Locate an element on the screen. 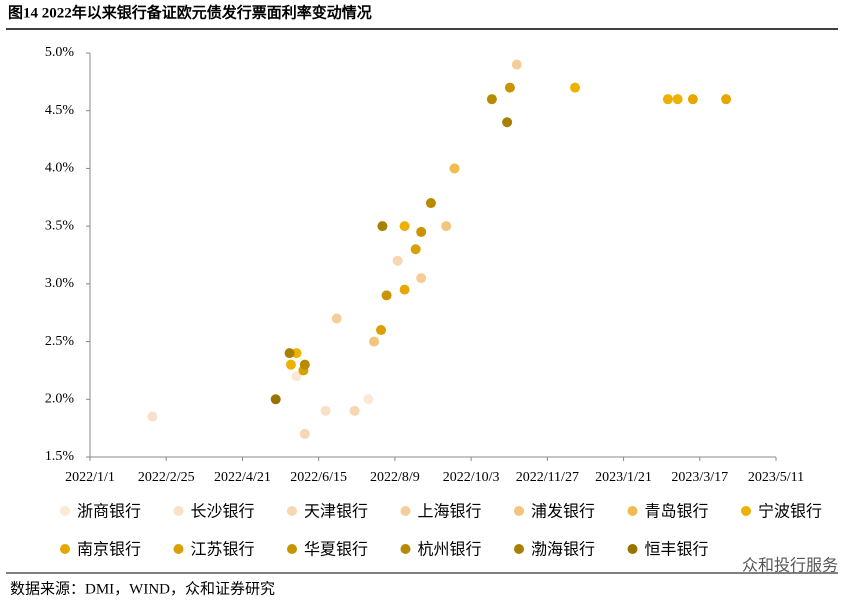 The height and width of the screenshot is (602, 865). x-tick-label: 2022/8/9 is located at coordinates (395, 477).